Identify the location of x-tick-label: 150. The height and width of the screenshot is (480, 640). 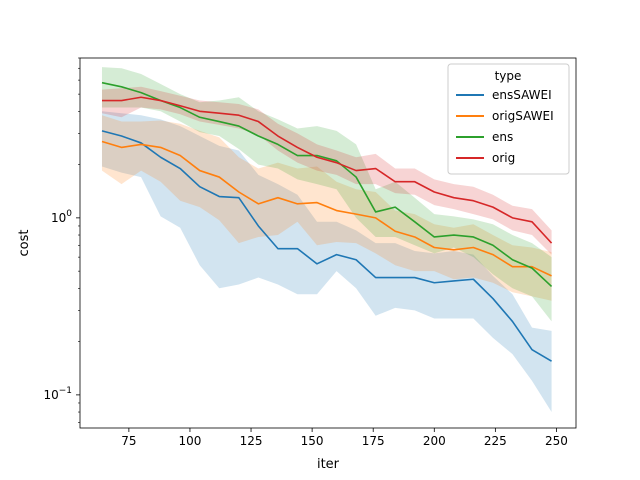
(312, 441).